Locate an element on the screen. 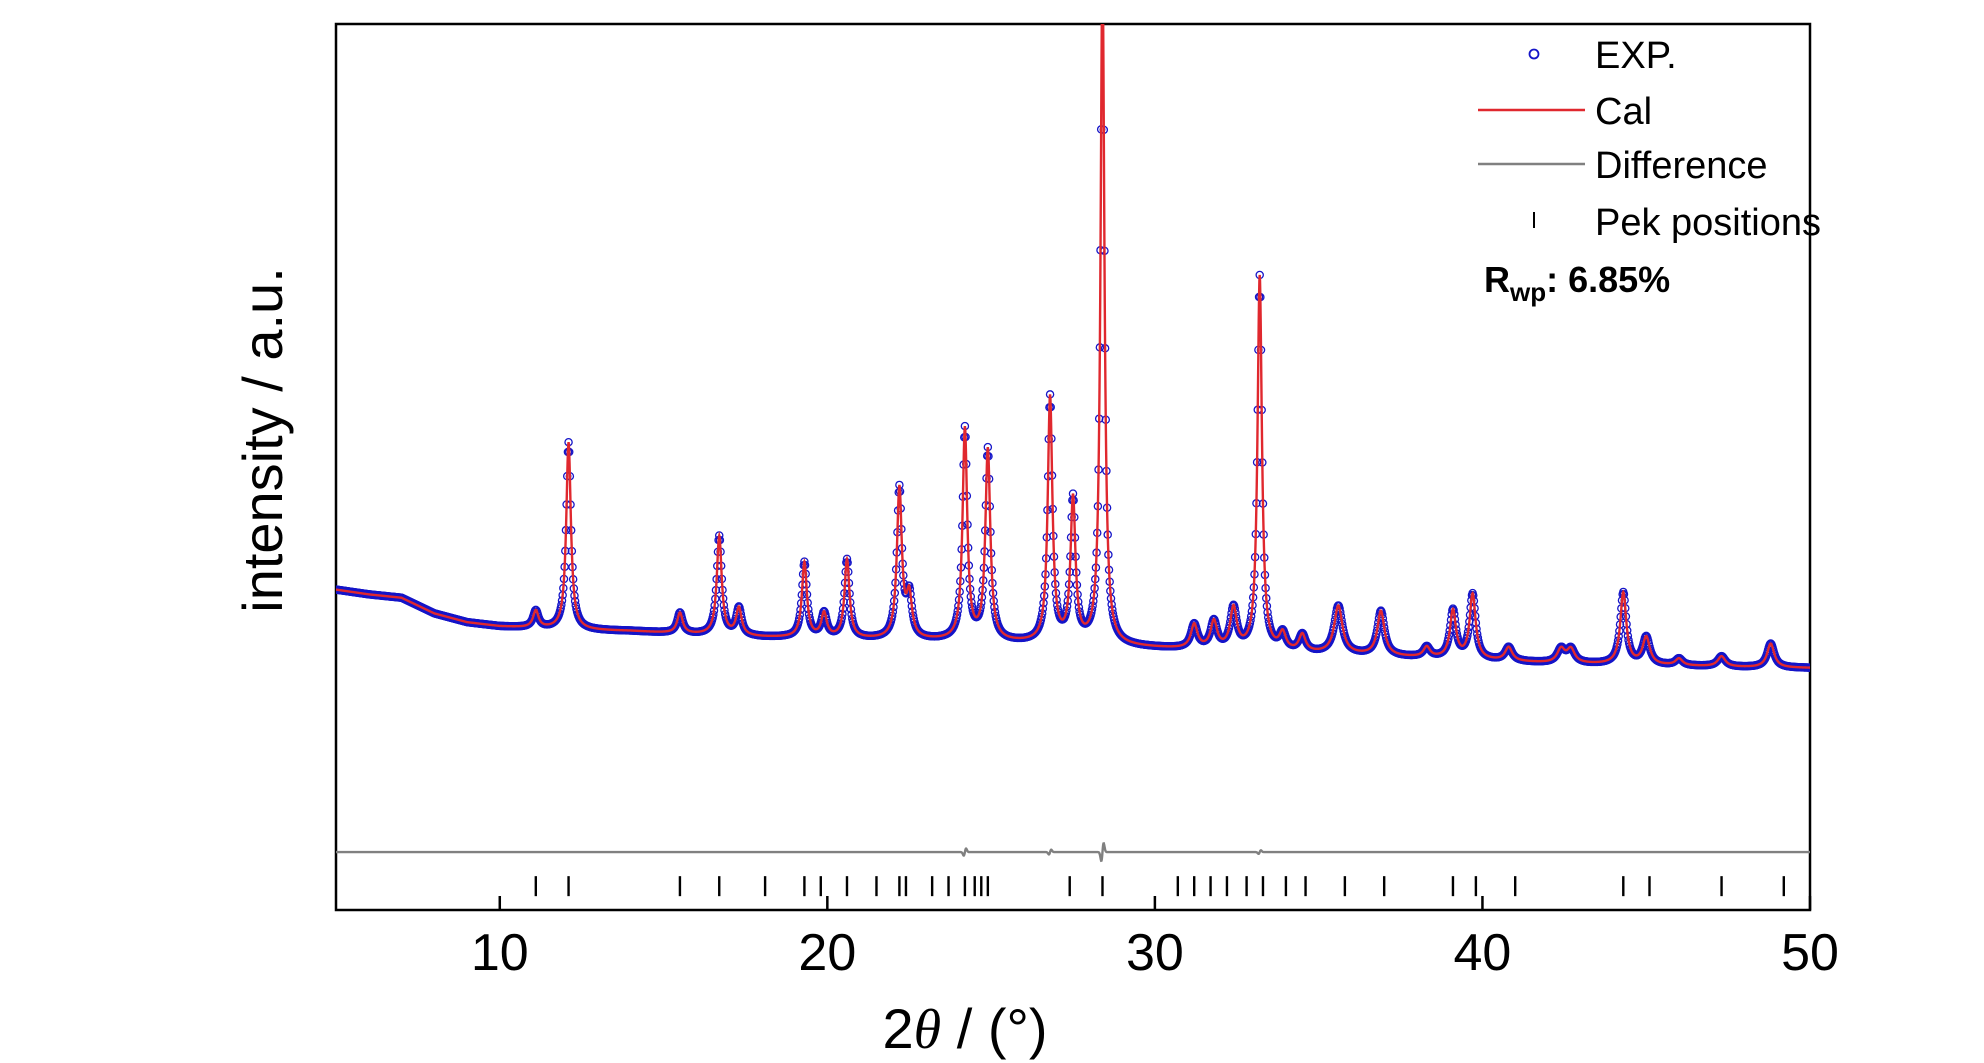 The image size is (1984, 1063). y-axis-title: intensity / a.u. is located at coordinates (262, 440).